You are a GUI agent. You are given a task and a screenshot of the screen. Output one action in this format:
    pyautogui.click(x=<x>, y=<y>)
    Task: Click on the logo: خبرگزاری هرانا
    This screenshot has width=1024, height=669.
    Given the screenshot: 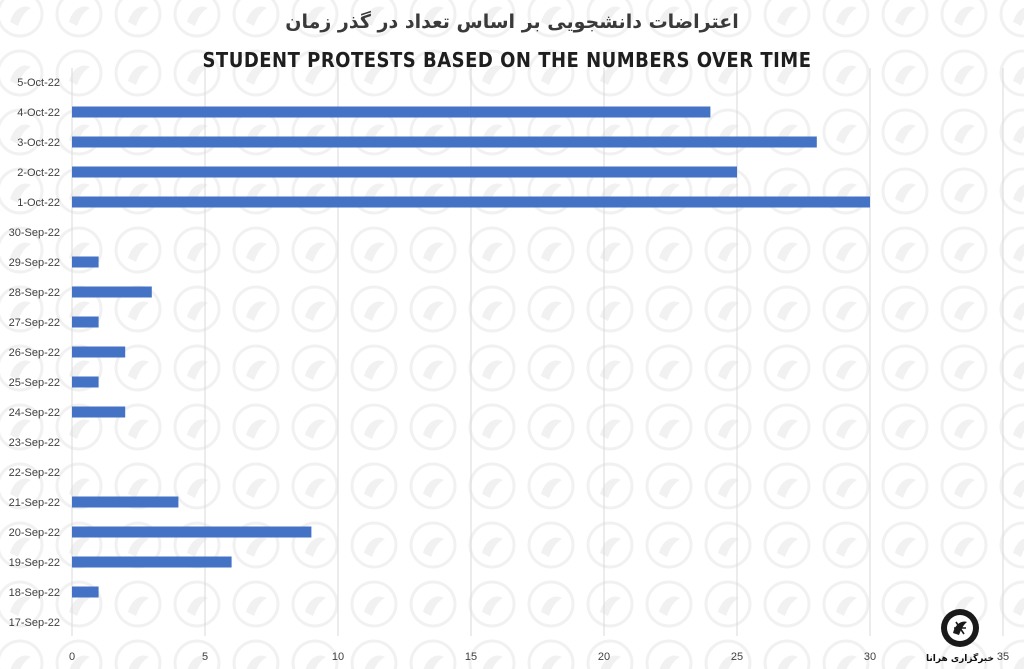 What is the action you would take?
    pyautogui.click(x=960, y=636)
    